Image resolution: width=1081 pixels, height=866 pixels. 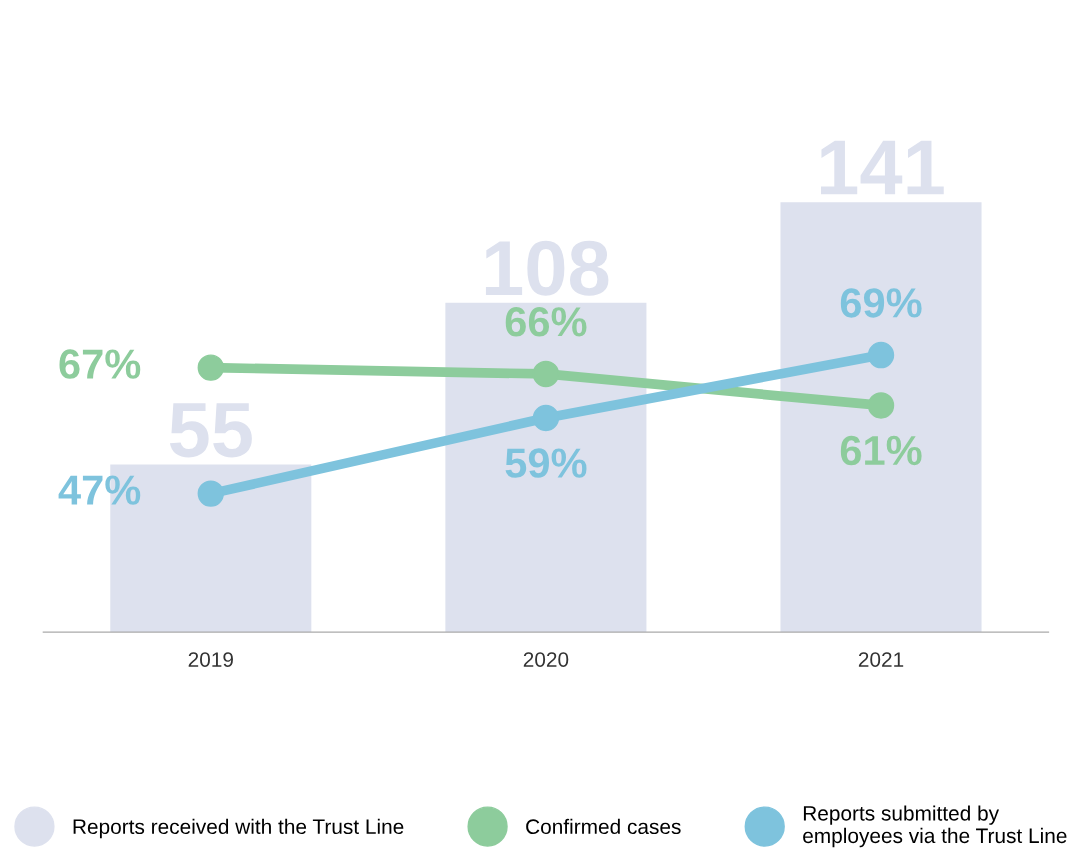 I want to click on data-label: 69%, so click(x=881, y=303).